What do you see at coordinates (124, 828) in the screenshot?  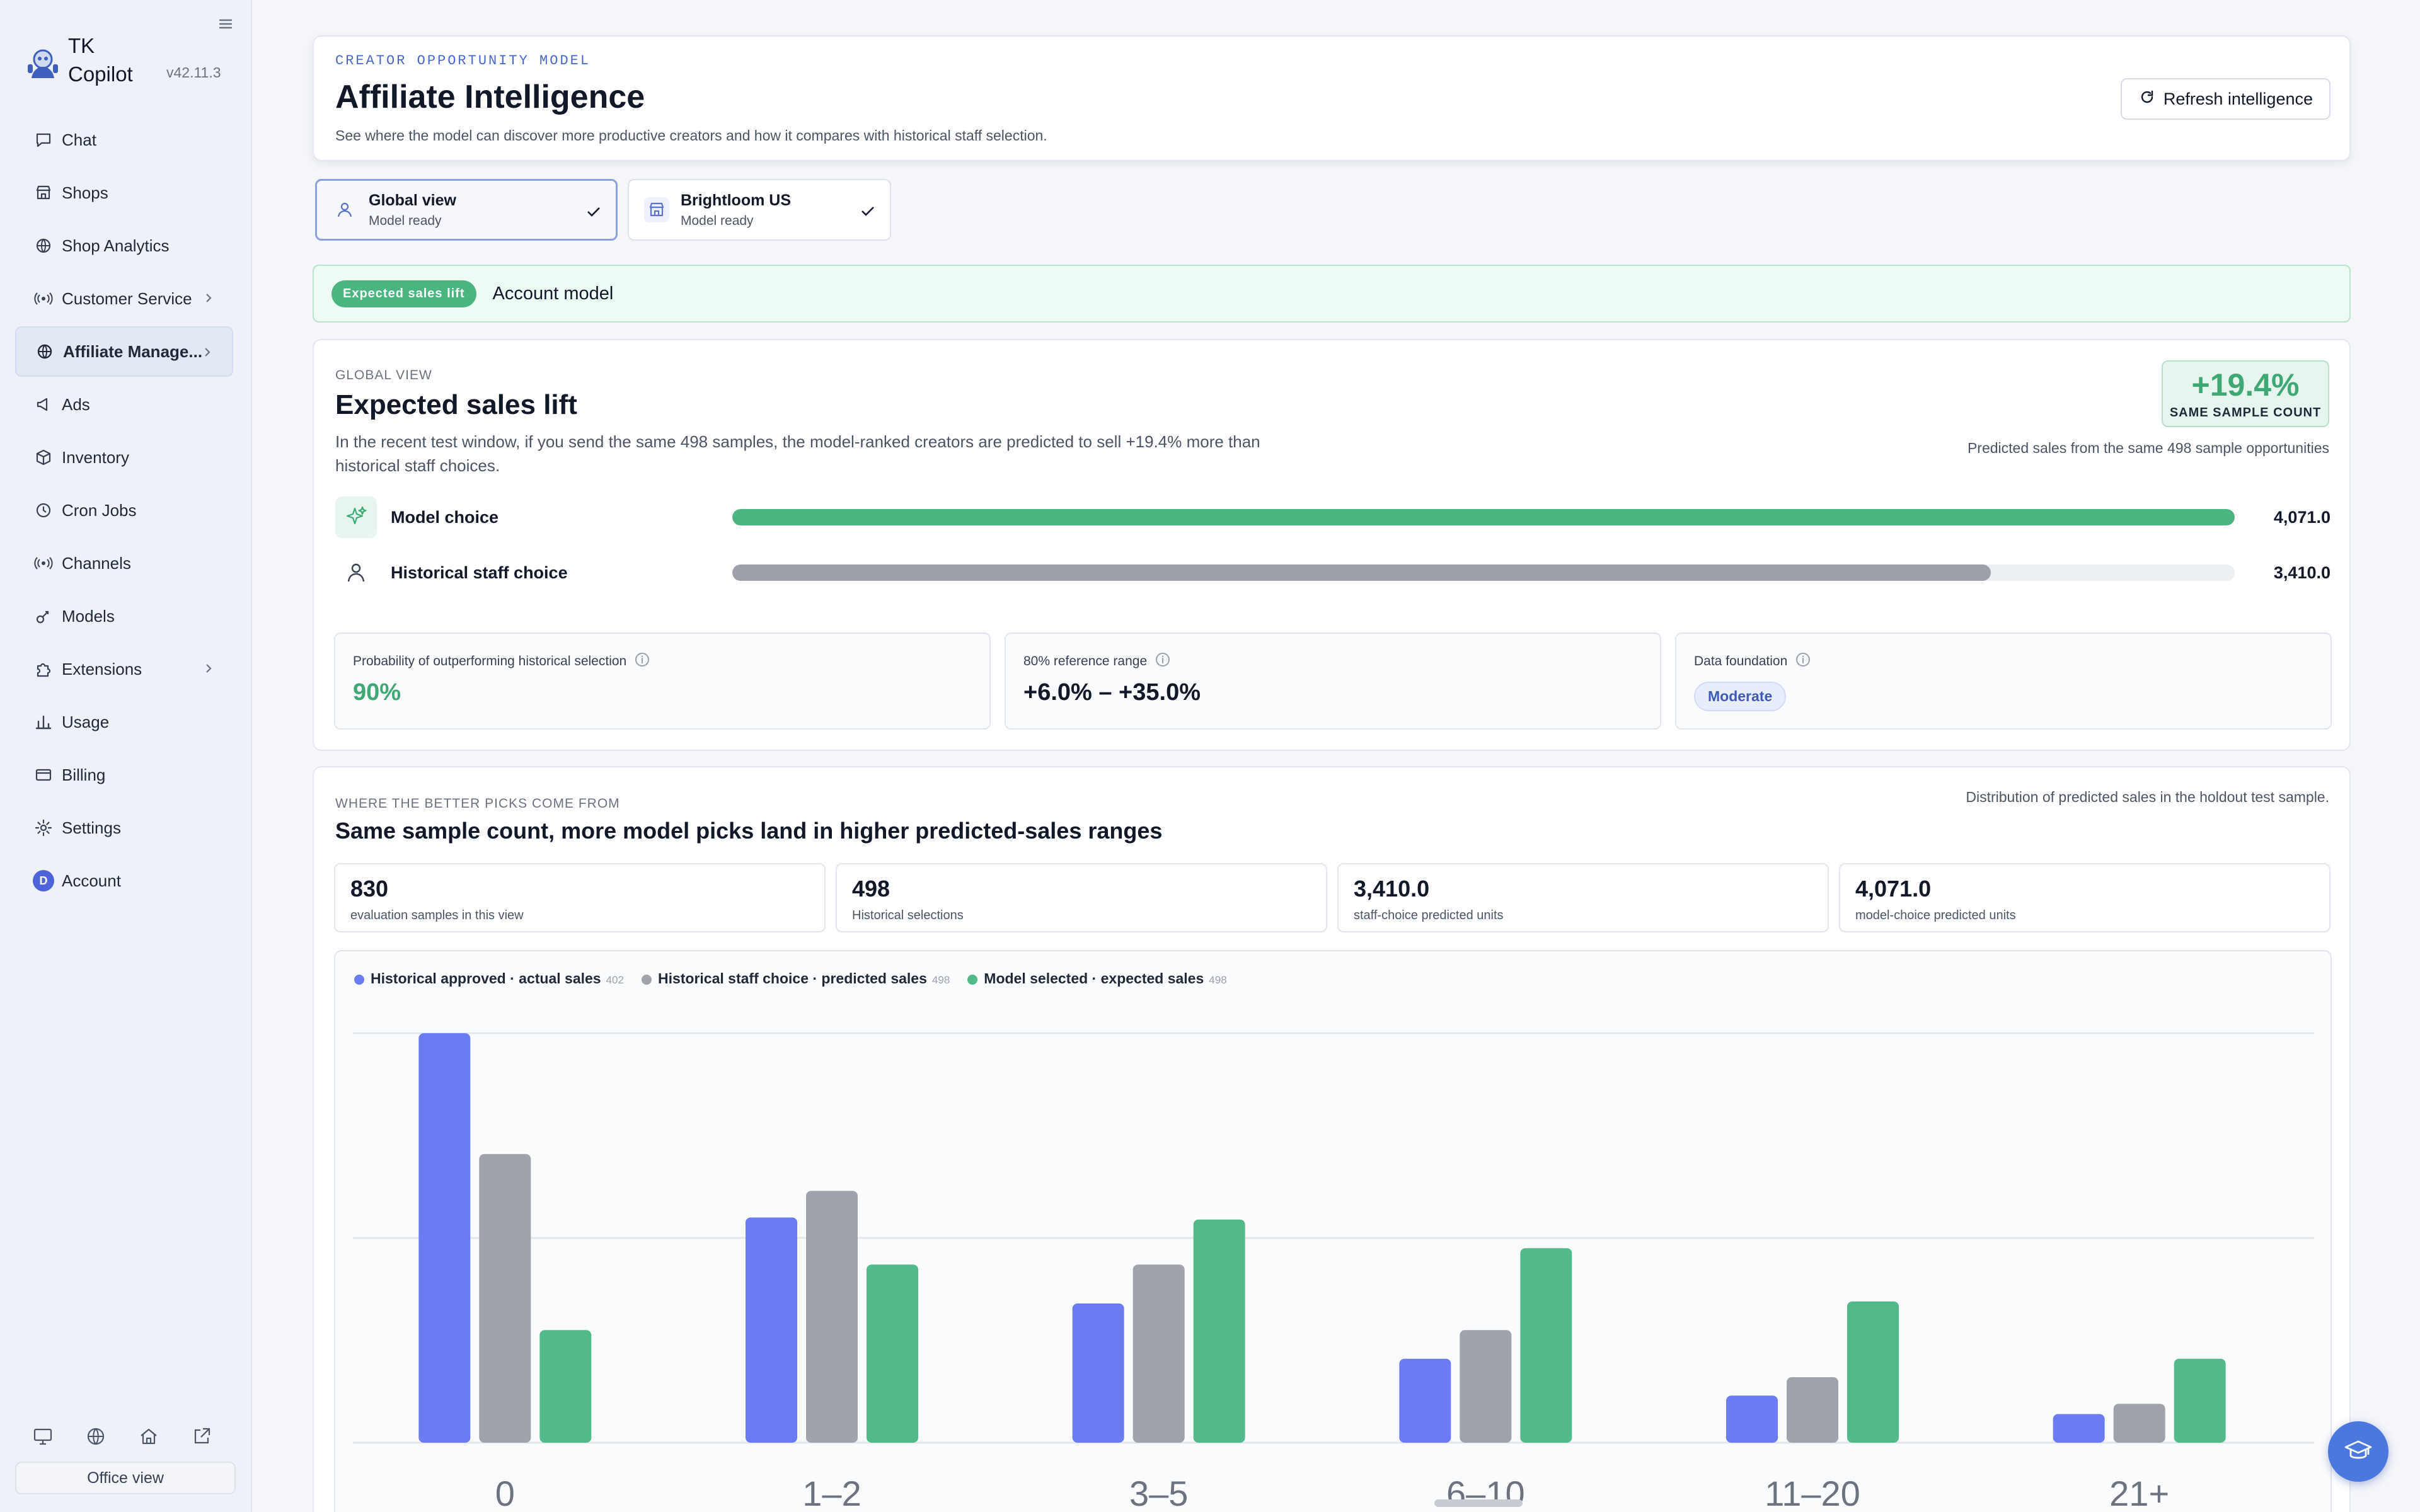 I see `sidebar-item-settings: Settings` at bounding box center [124, 828].